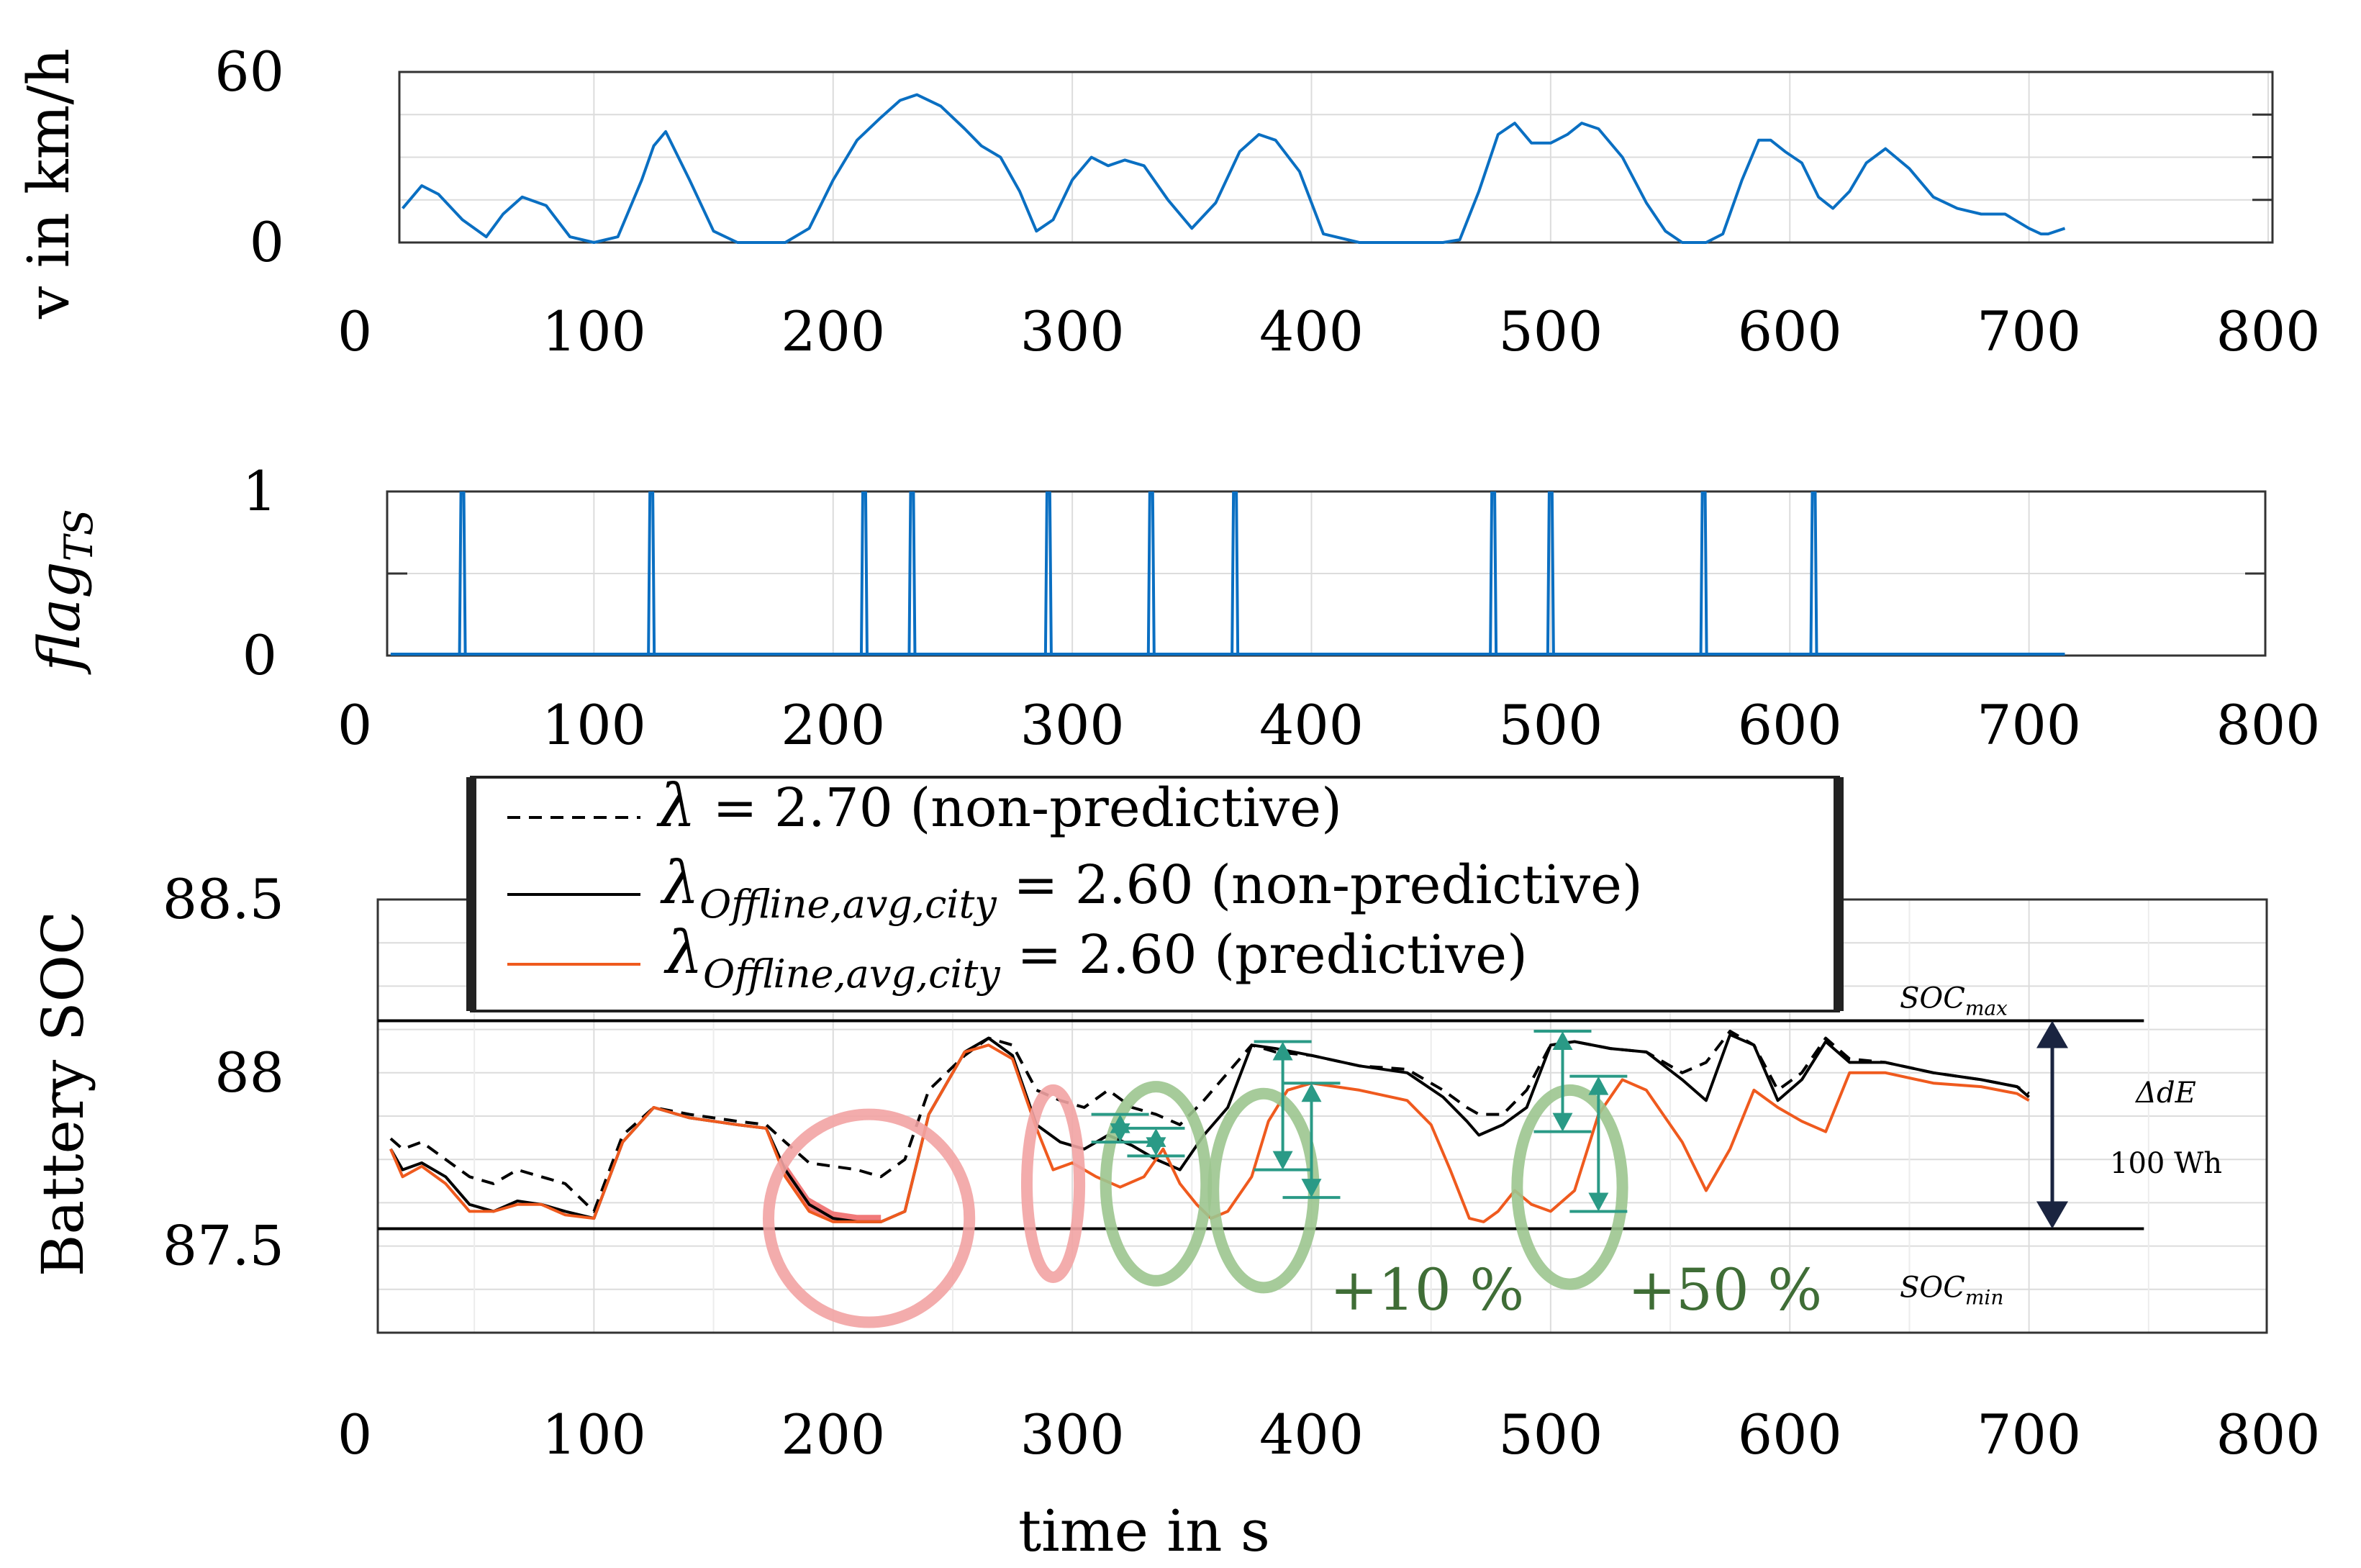  Describe the element at coordinates (1427, 1289) in the screenshot. I see `gain-label-10: +10 %` at that location.